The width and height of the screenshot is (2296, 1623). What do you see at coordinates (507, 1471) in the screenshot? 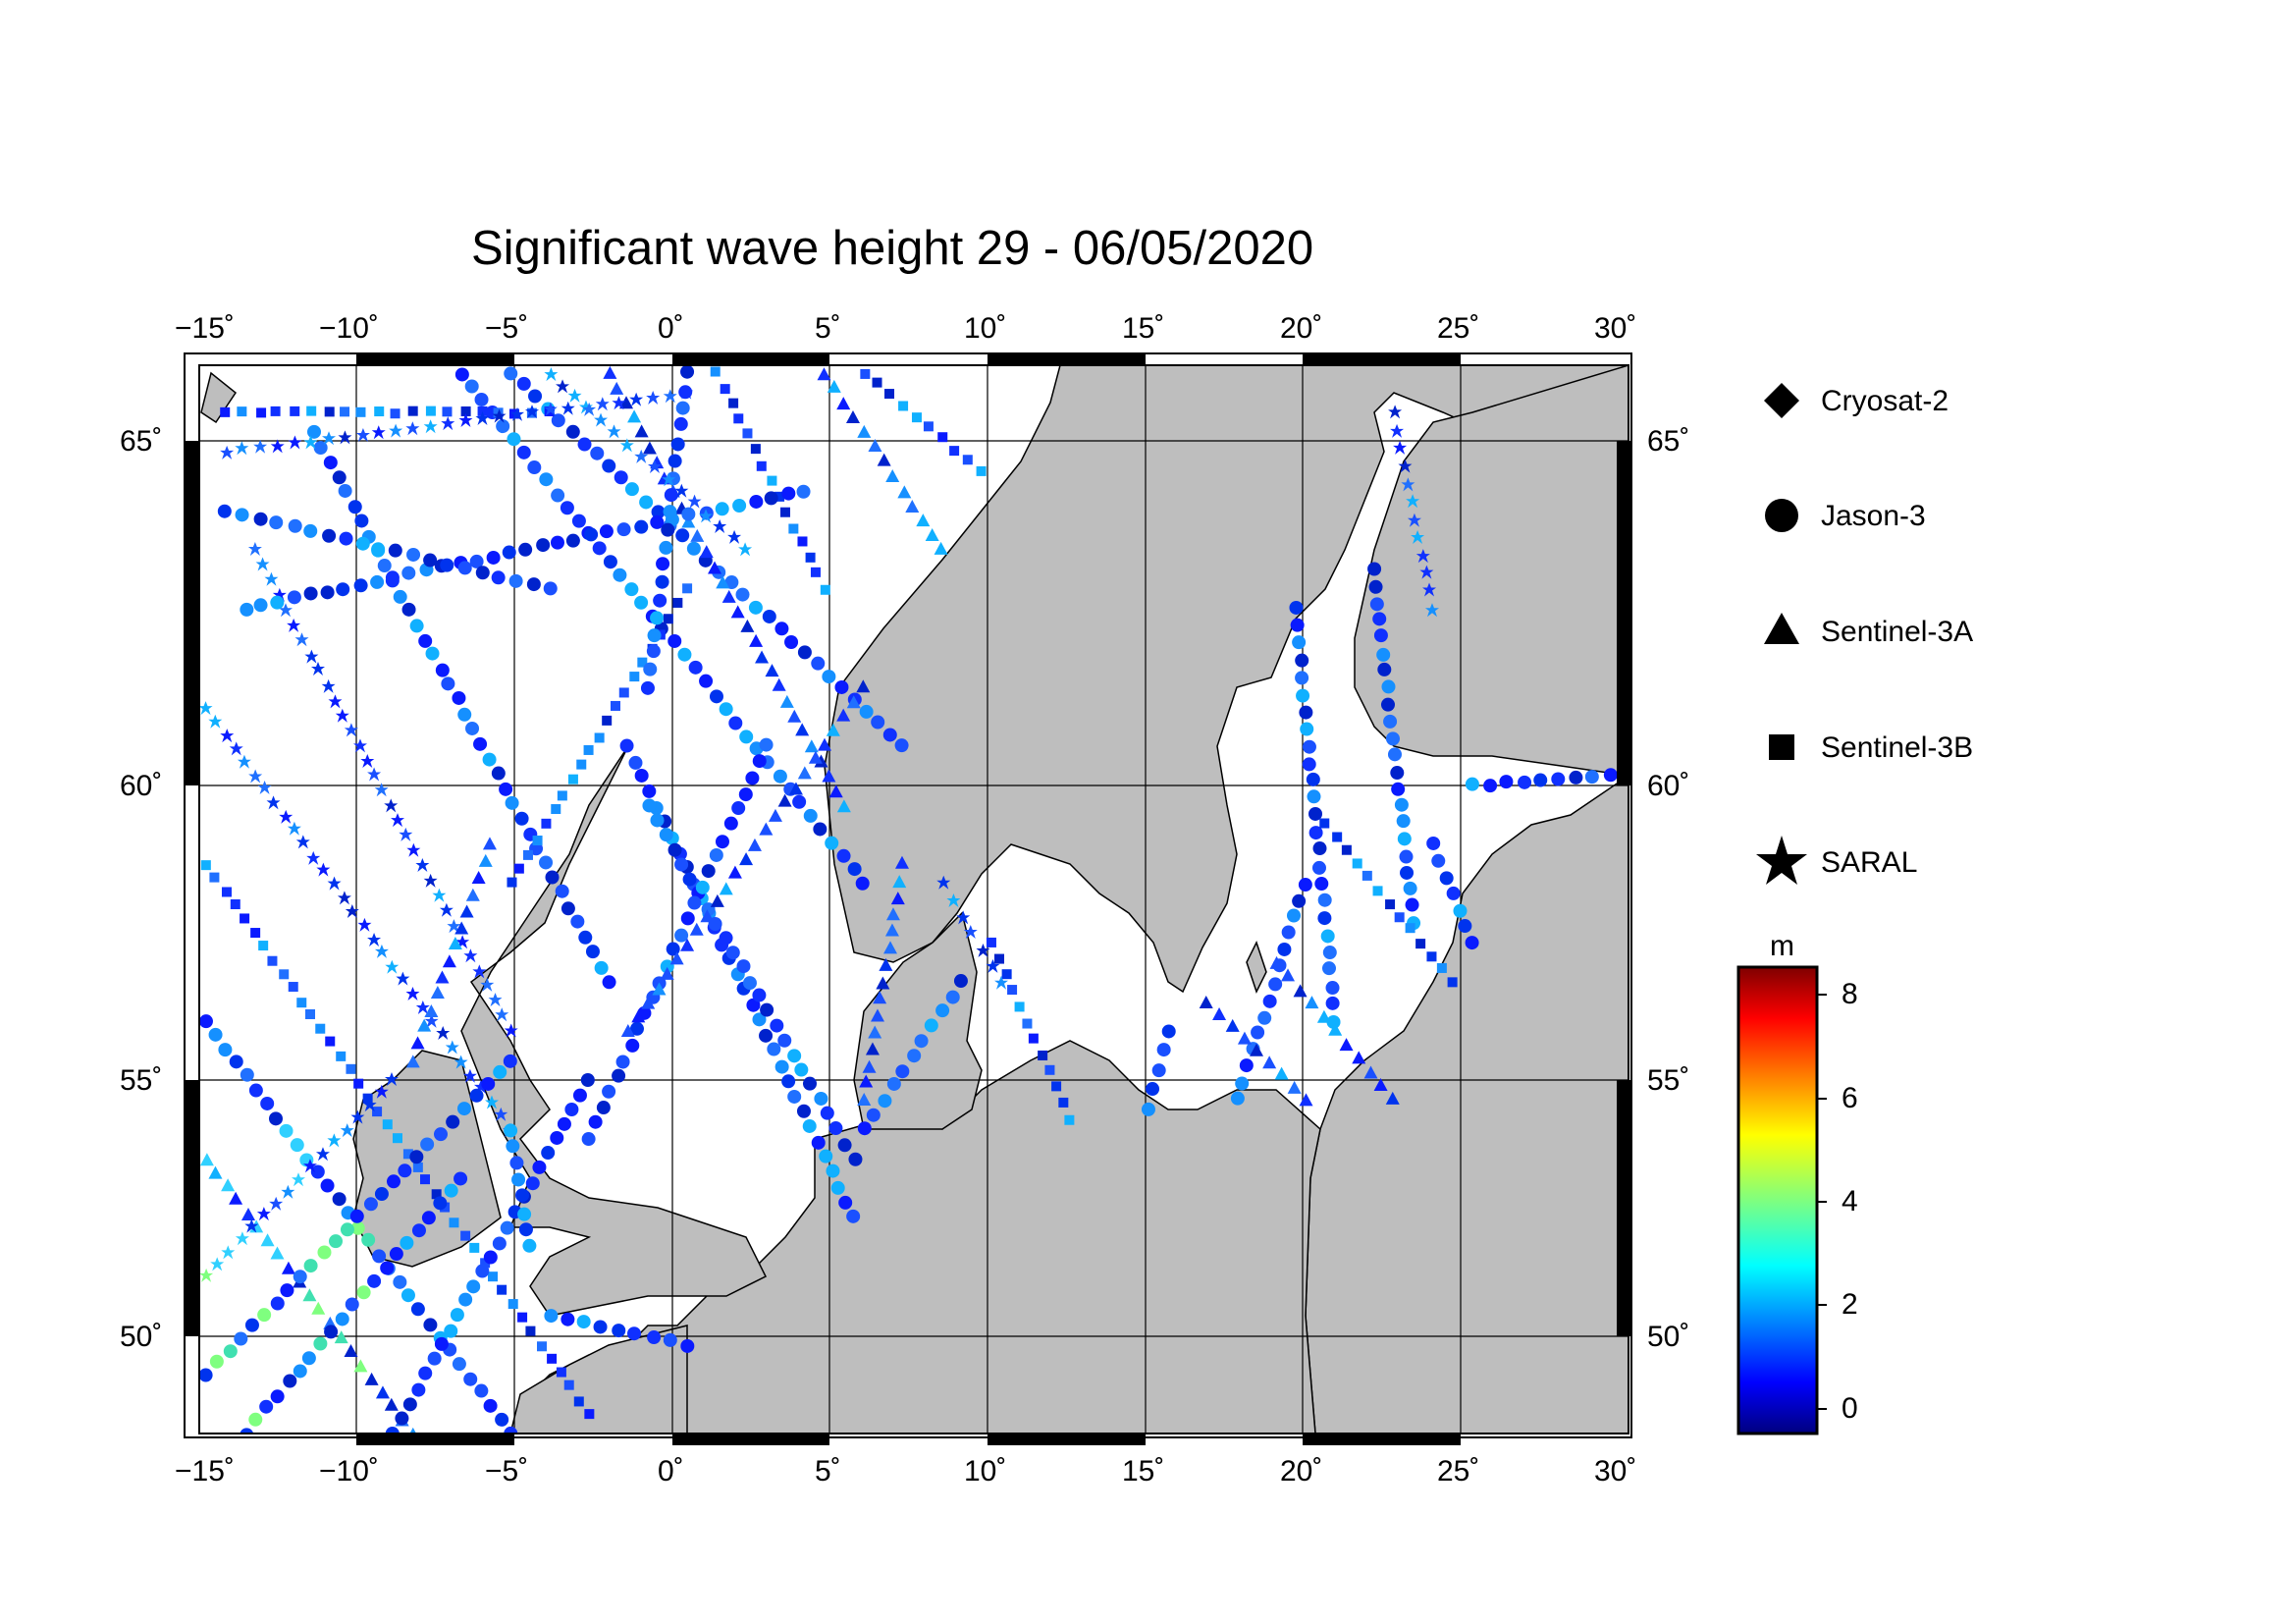
I see `lon-tick-bottom: −5˚` at bounding box center [507, 1471].